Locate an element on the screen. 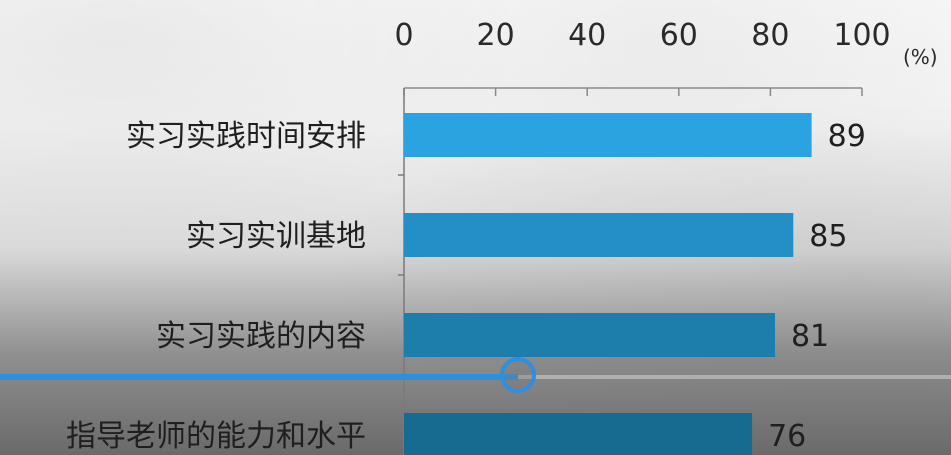 This screenshot has width=951, height=455. x-tick-label: 40 is located at coordinates (587, 35).